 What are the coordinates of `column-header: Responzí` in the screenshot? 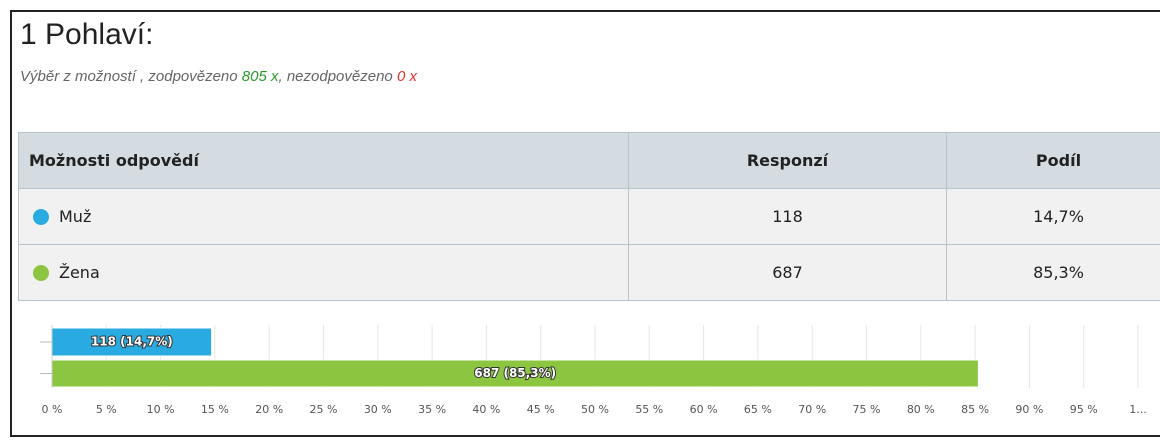 It's located at (787, 160).